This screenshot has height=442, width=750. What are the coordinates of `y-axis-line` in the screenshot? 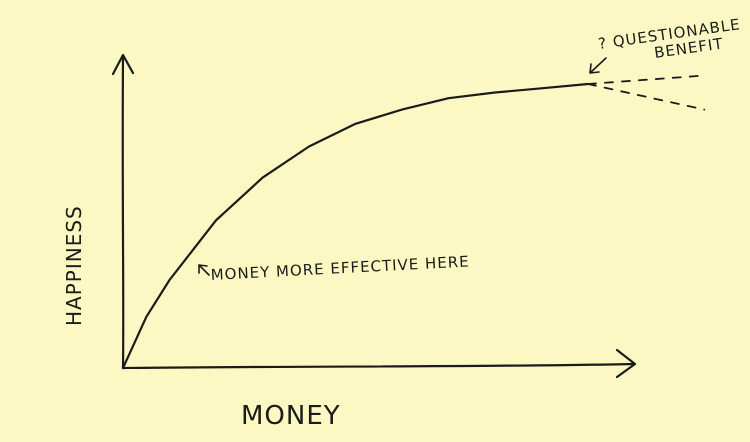 It's located at (123, 212).